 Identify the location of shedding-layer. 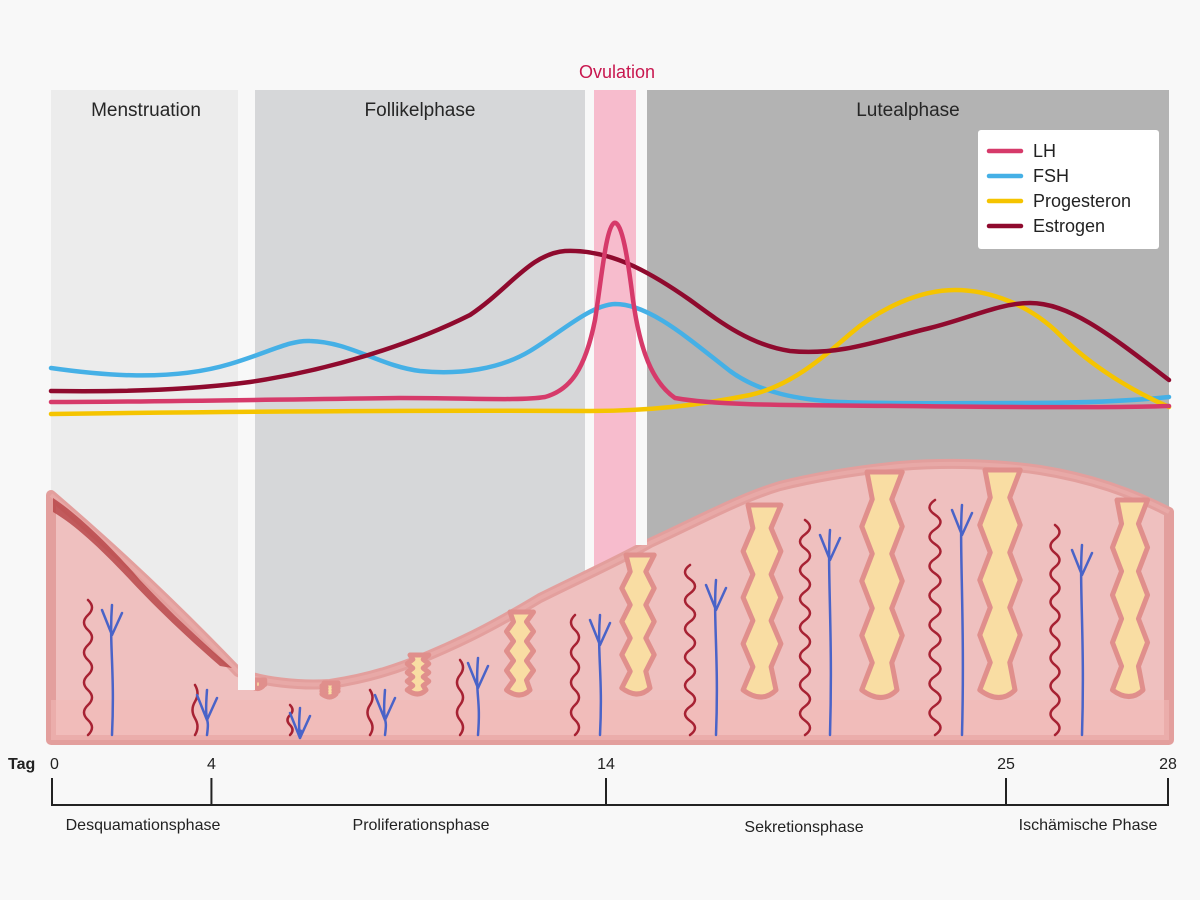
(142, 583).